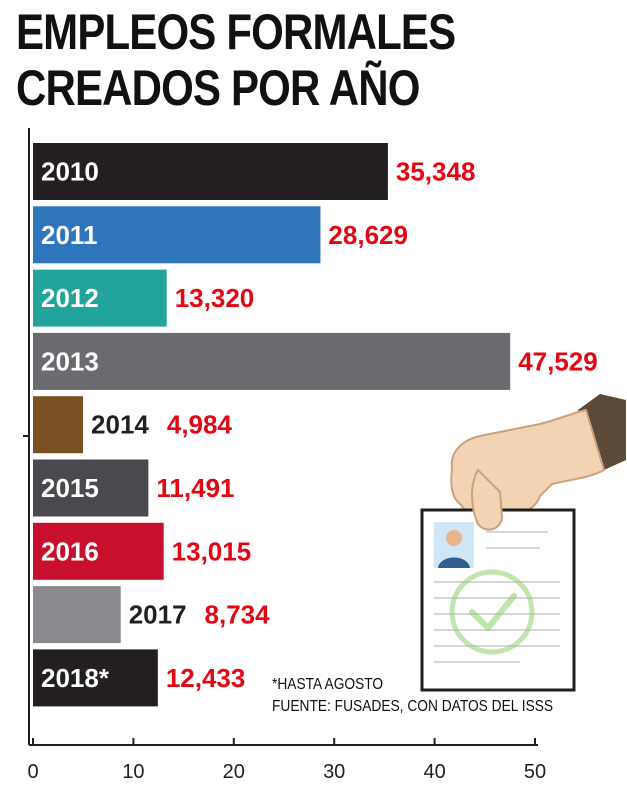  I want to click on x-tick-label: 20, so click(234, 772).